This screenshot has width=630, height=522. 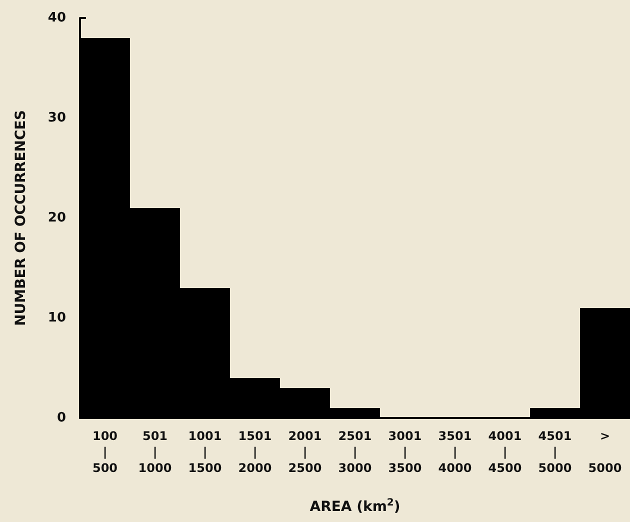 What do you see at coordinates (555, 452) in the screenshot?
I see `x-tick-label: 4501 | 5000` at bounding box center [555, 452].